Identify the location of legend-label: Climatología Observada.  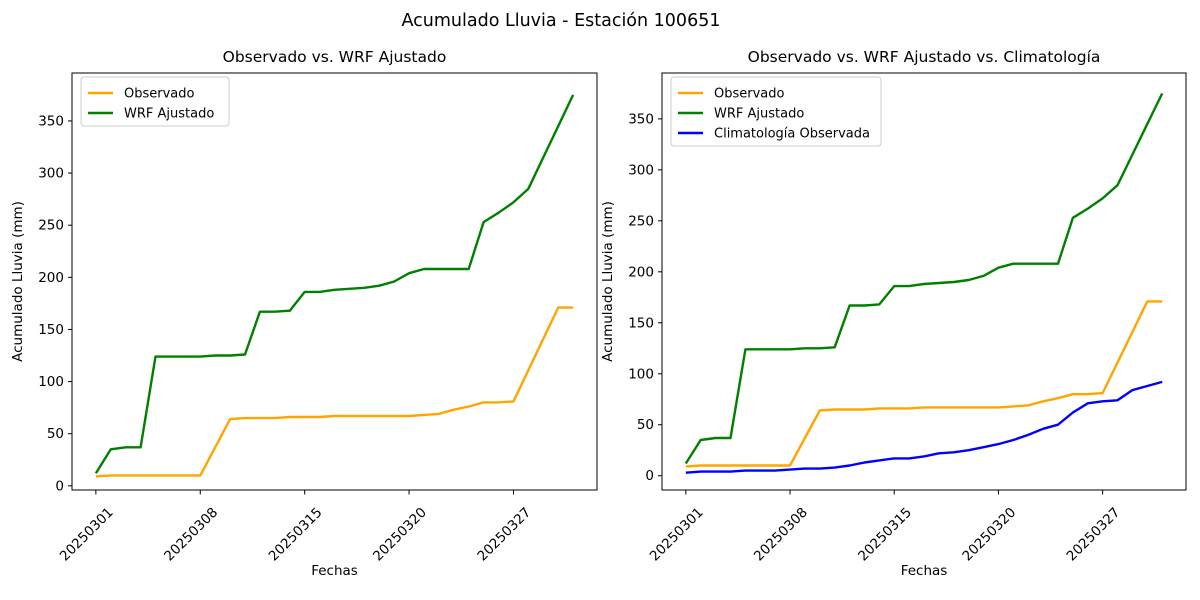
(792, 134).